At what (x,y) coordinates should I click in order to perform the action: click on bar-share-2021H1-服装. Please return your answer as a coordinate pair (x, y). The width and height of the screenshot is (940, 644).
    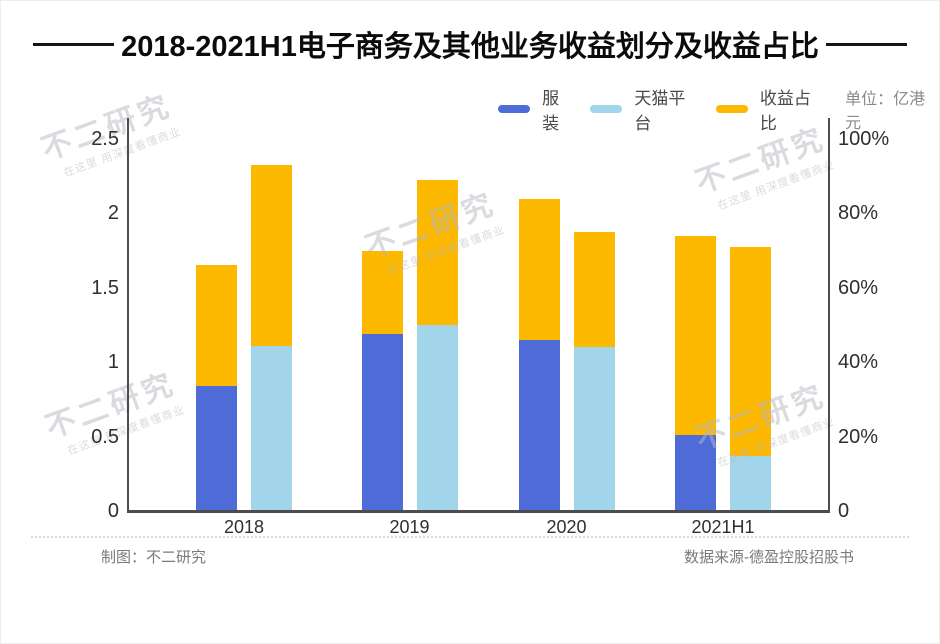
    Looking at the image, I should click on (695, 335).